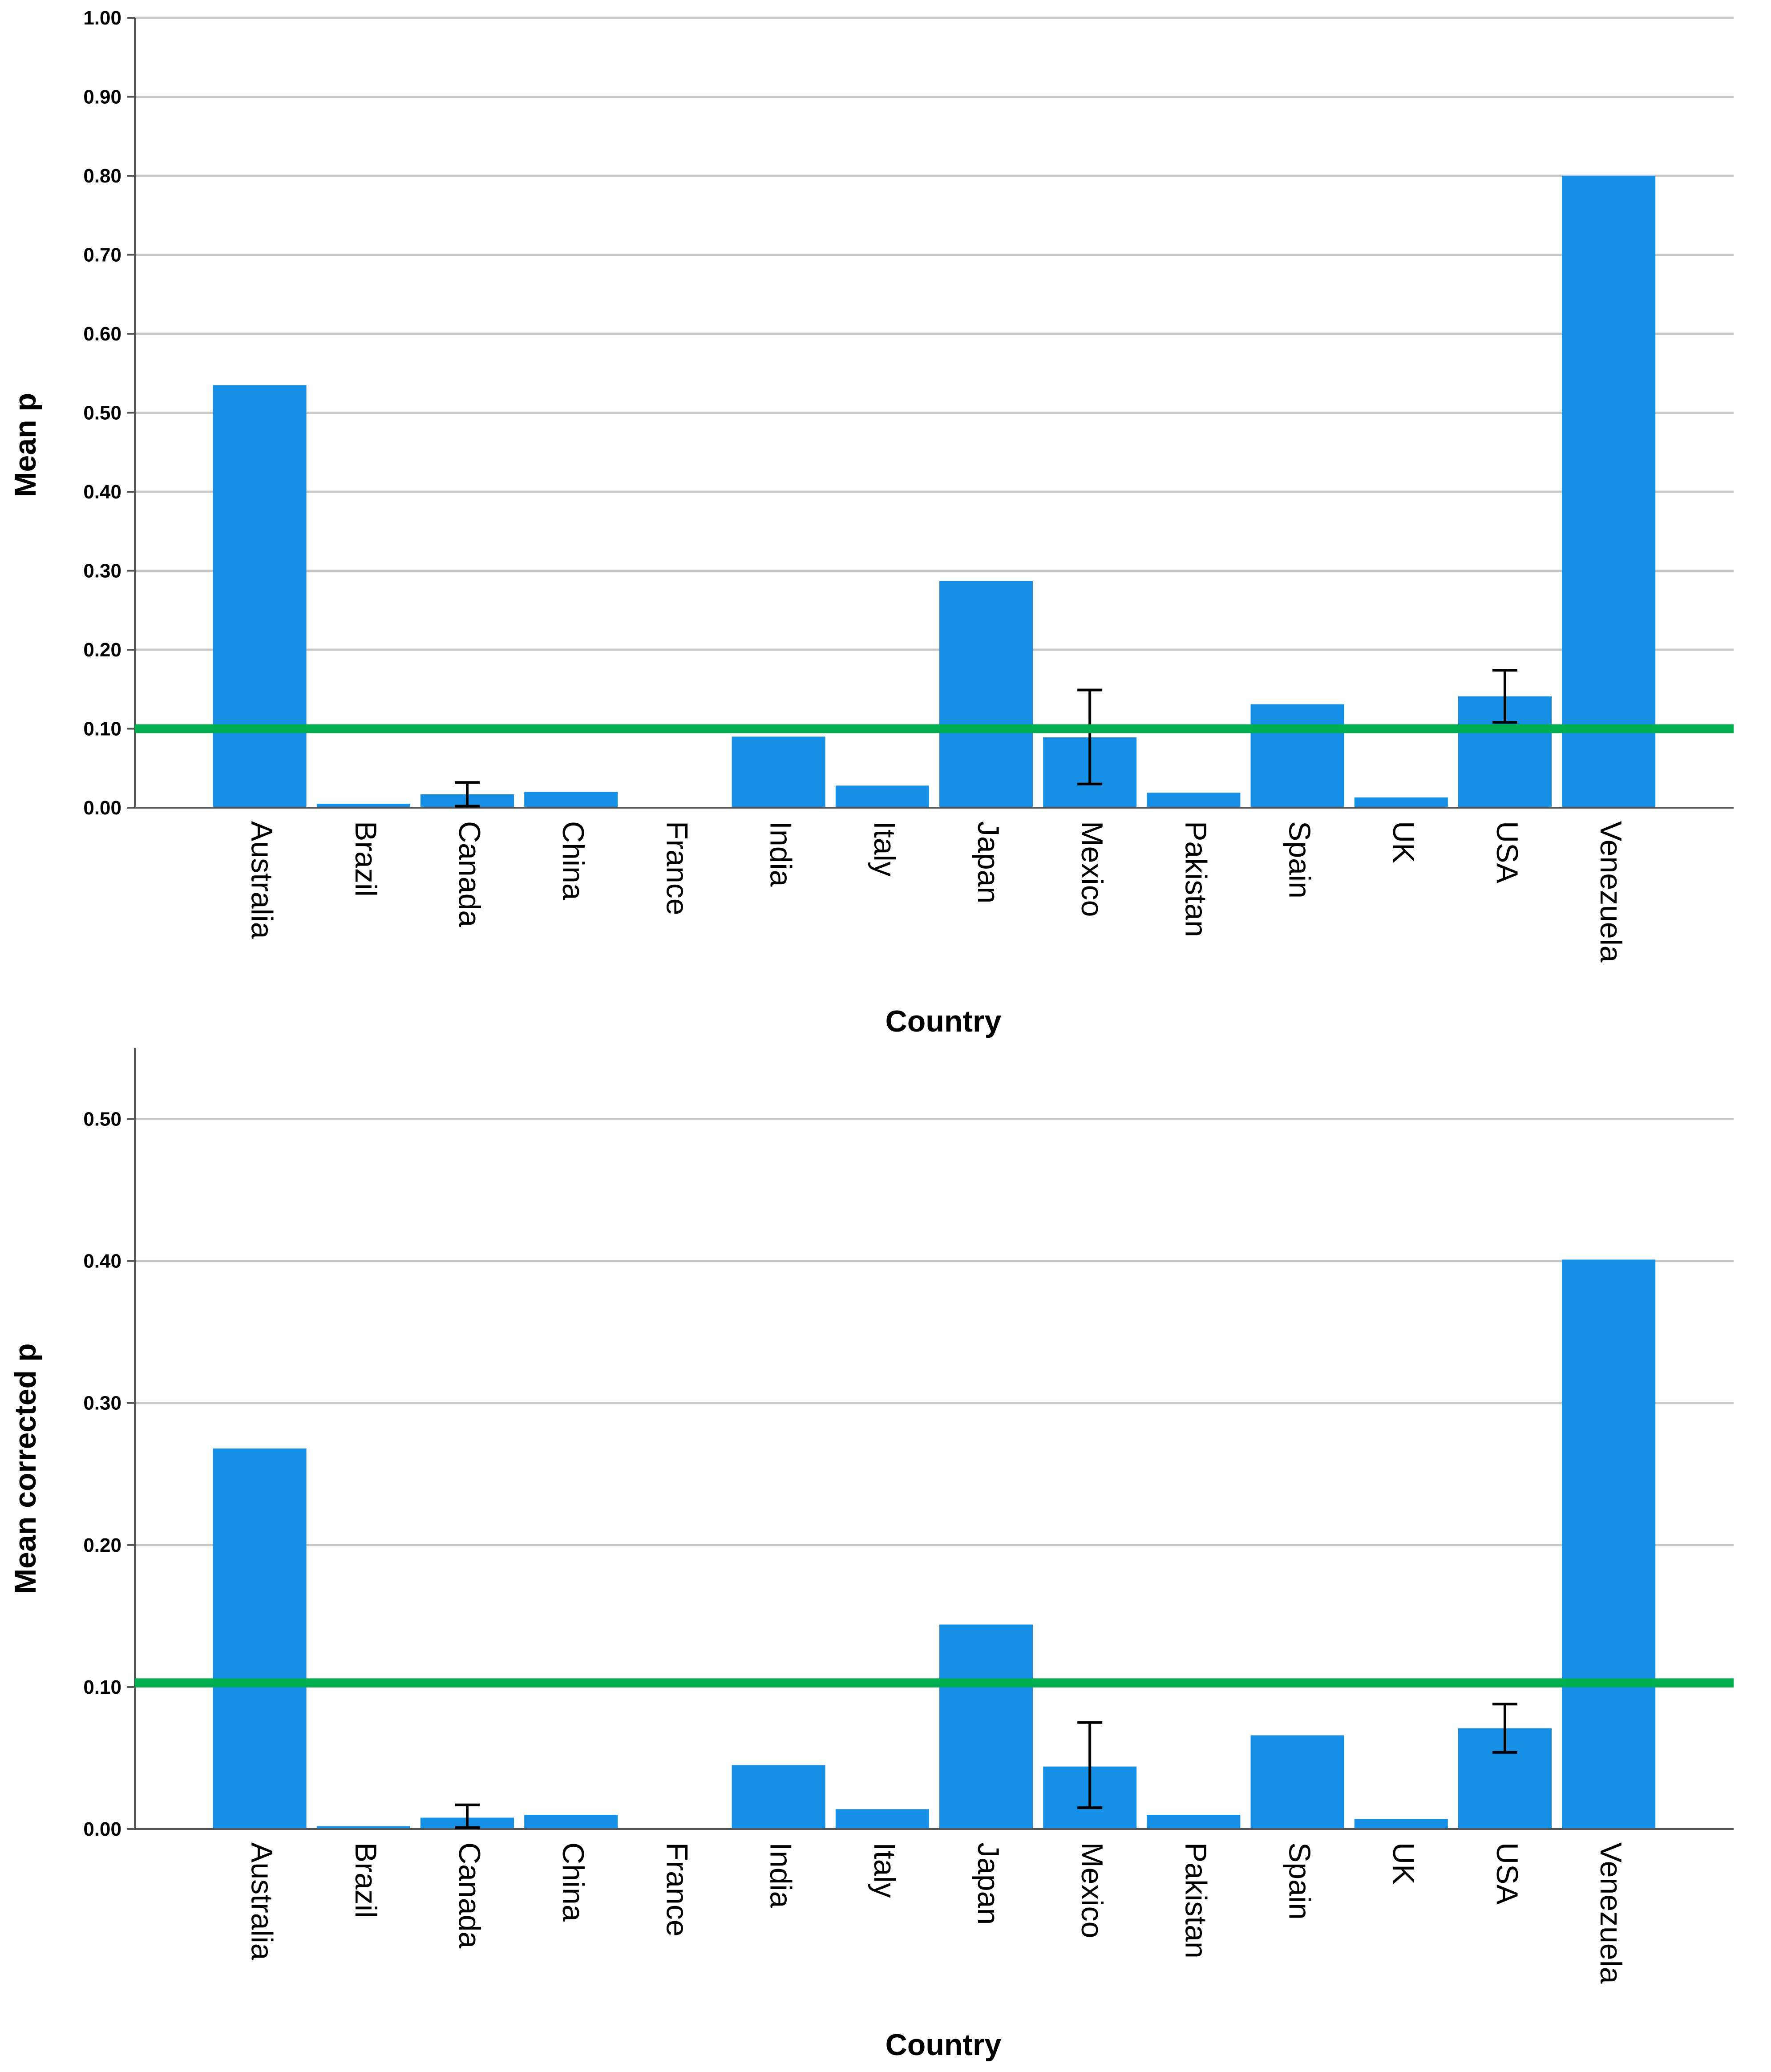  I want to click on y-tick-label: 0.80, so click(102, 176).